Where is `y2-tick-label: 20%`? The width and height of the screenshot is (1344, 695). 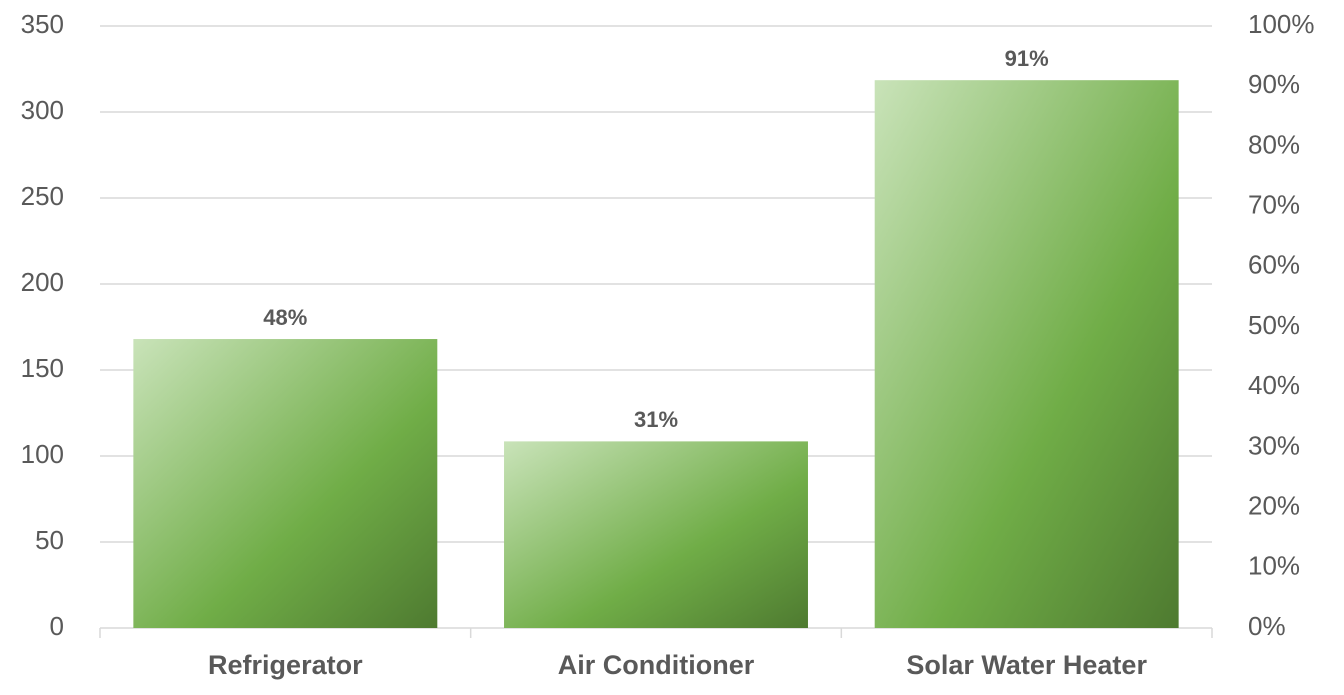
y2-tick-label: 20% is located at coordinates (1274, 505).